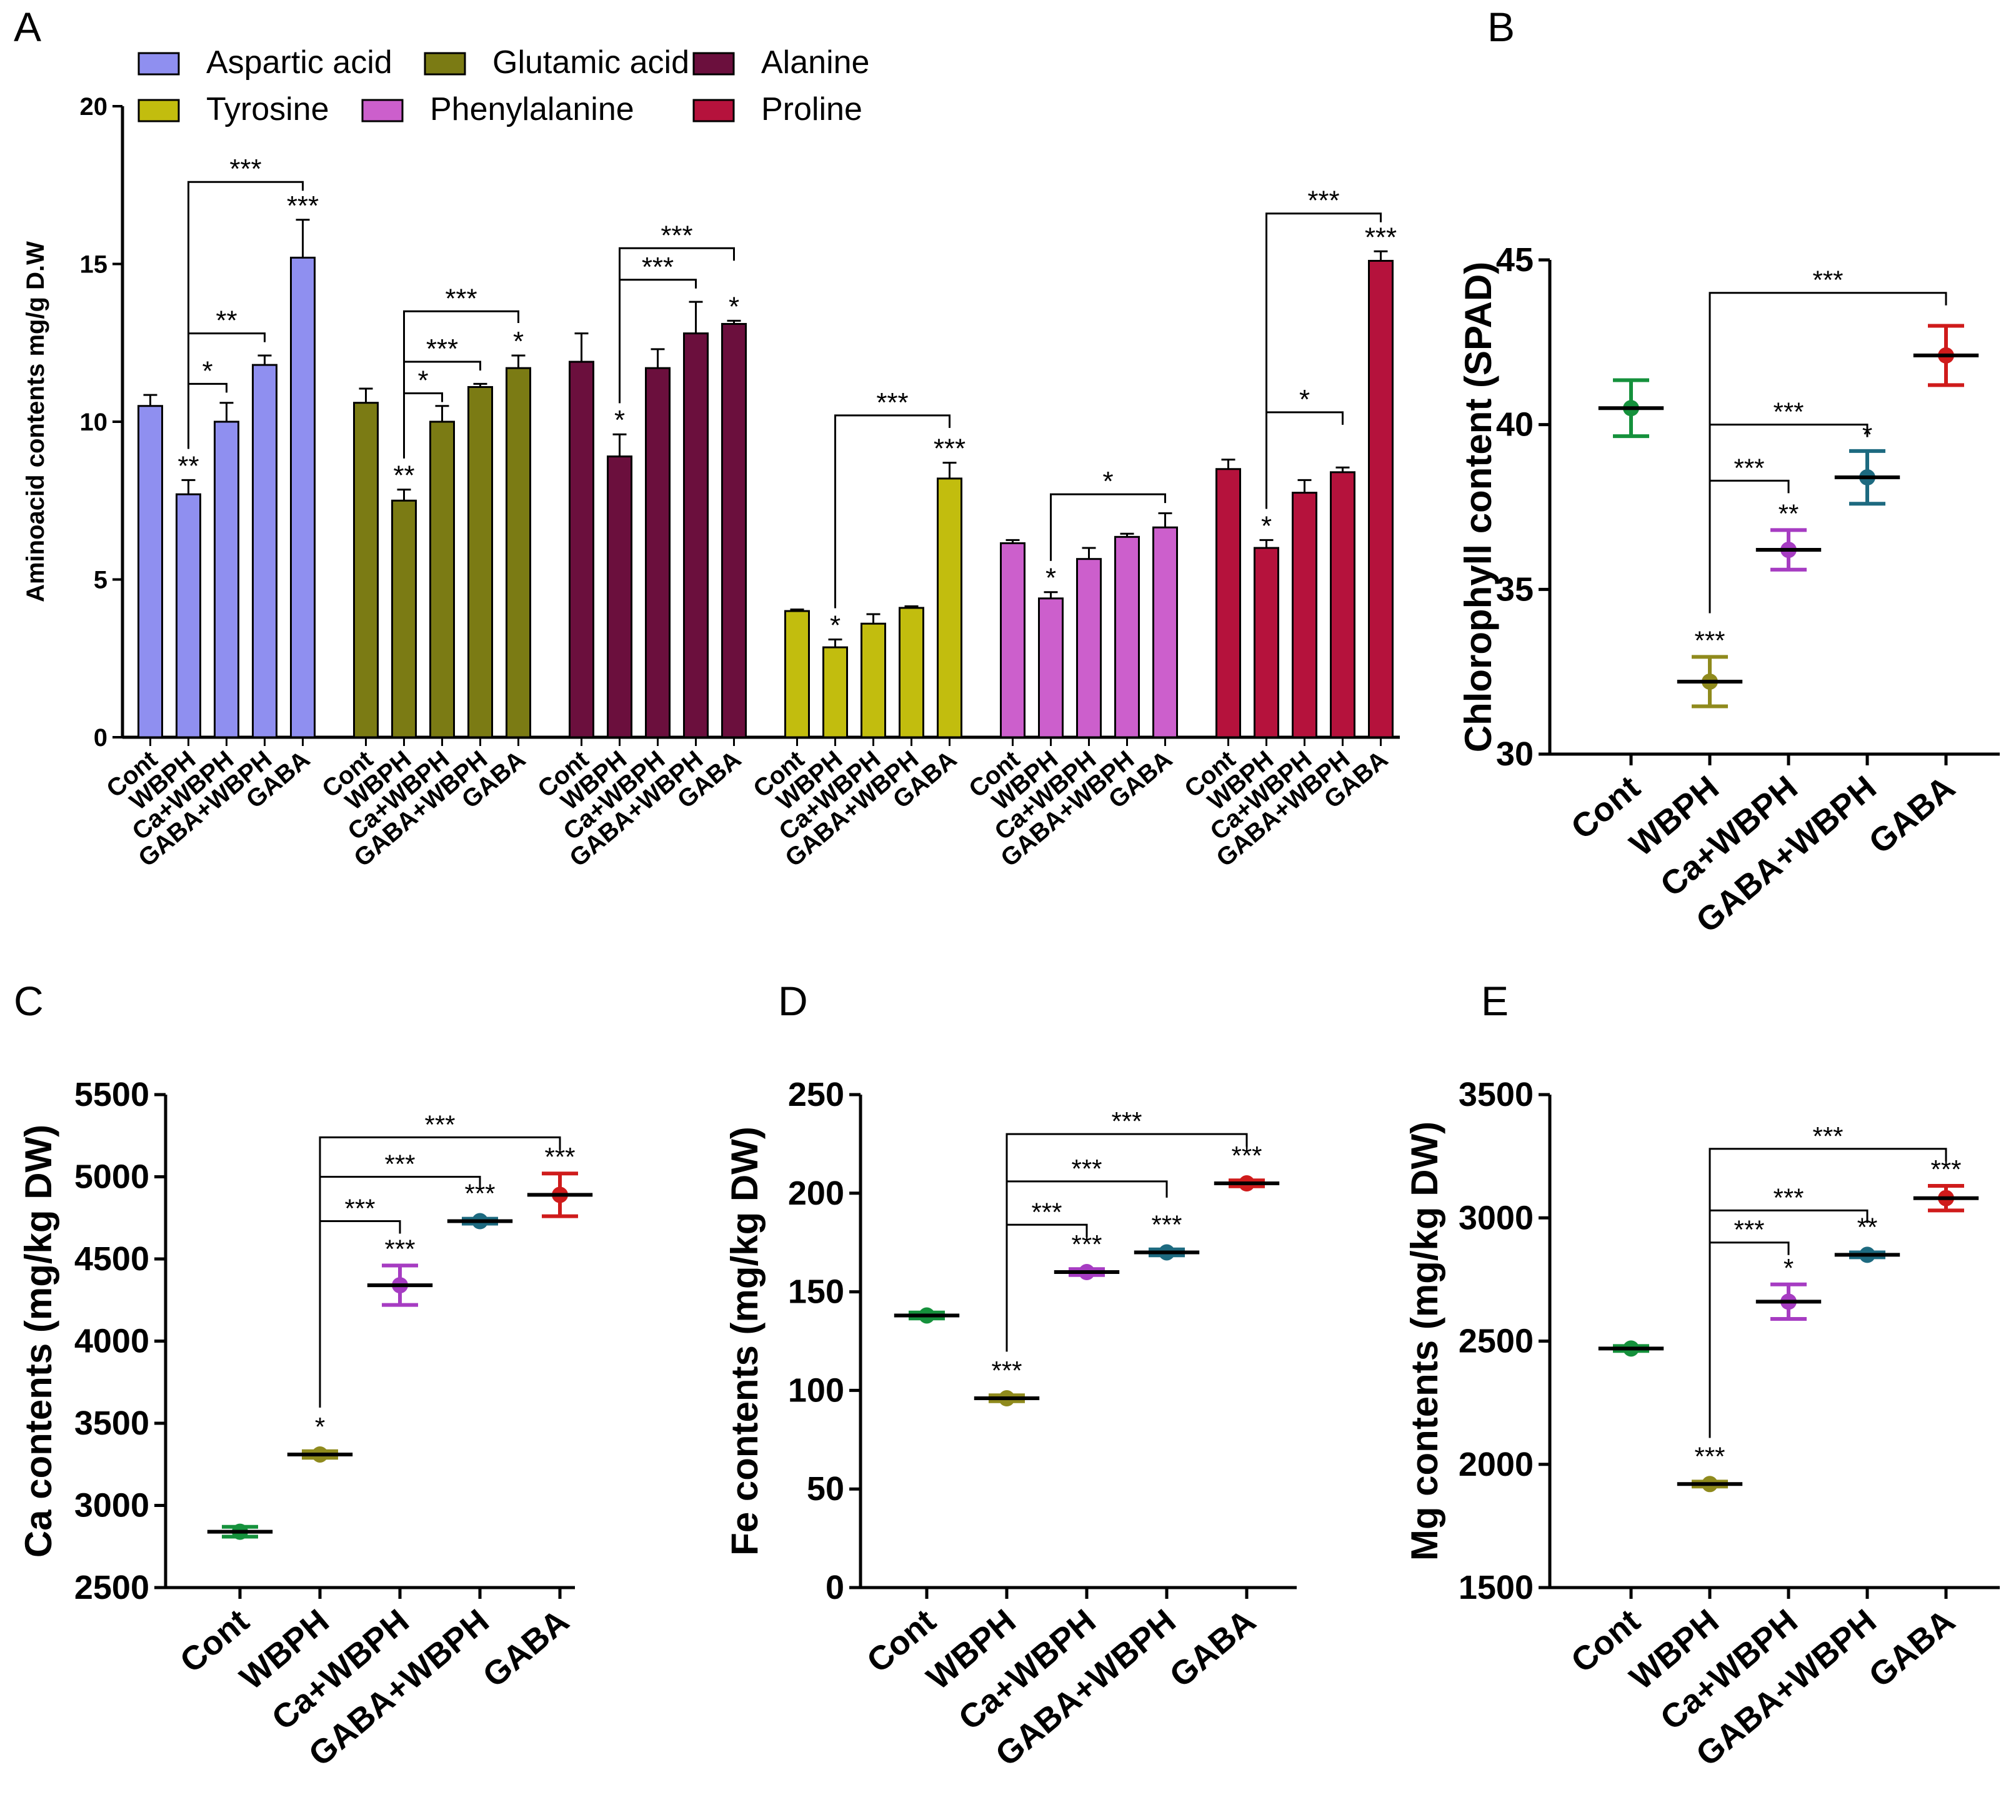 This screenshot has height=1820, width=2016. I want to click on y-tick-label: 250, so click(816, 1094).